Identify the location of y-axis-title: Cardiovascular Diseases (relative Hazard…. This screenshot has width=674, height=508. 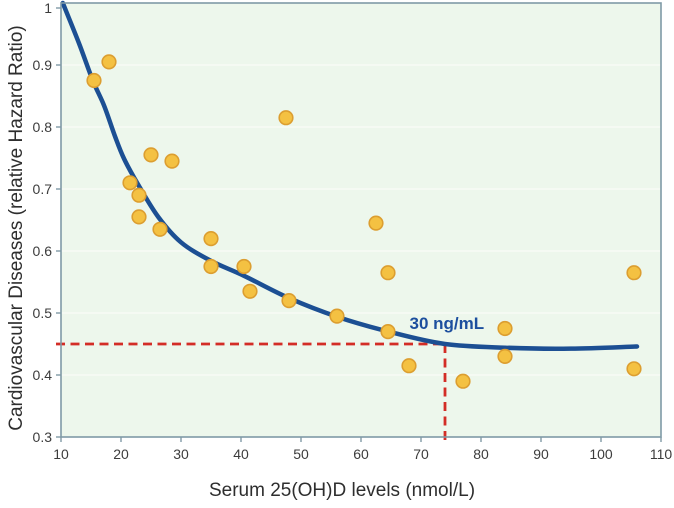
(16, 228).